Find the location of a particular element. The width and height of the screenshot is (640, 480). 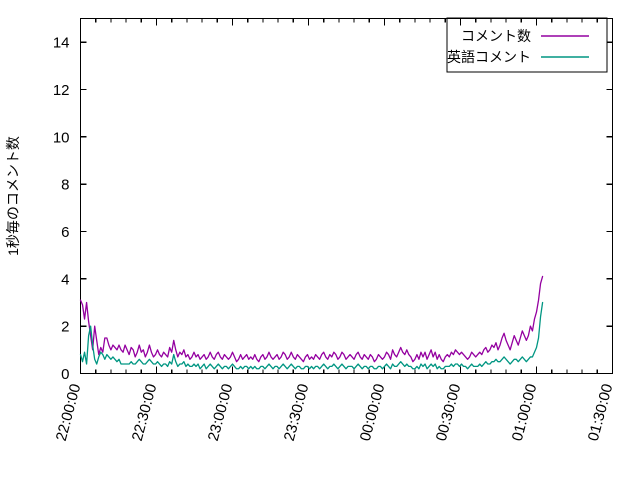

y-axis-title-group: 1秒毎のコメント数 is located at coordinates (13, 196).